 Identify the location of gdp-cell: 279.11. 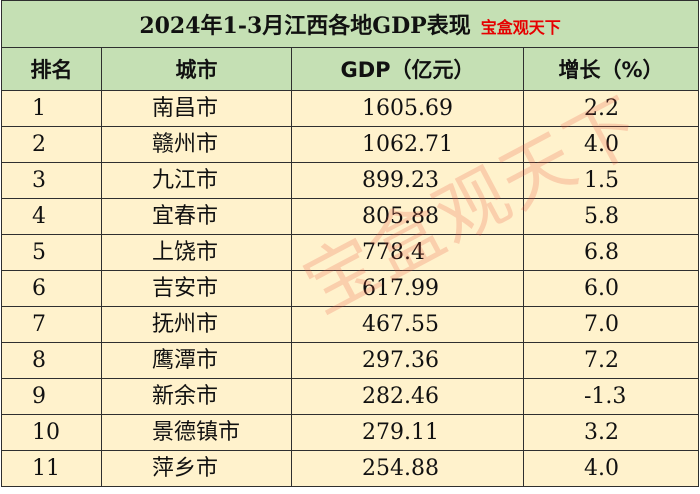
(407, 432).